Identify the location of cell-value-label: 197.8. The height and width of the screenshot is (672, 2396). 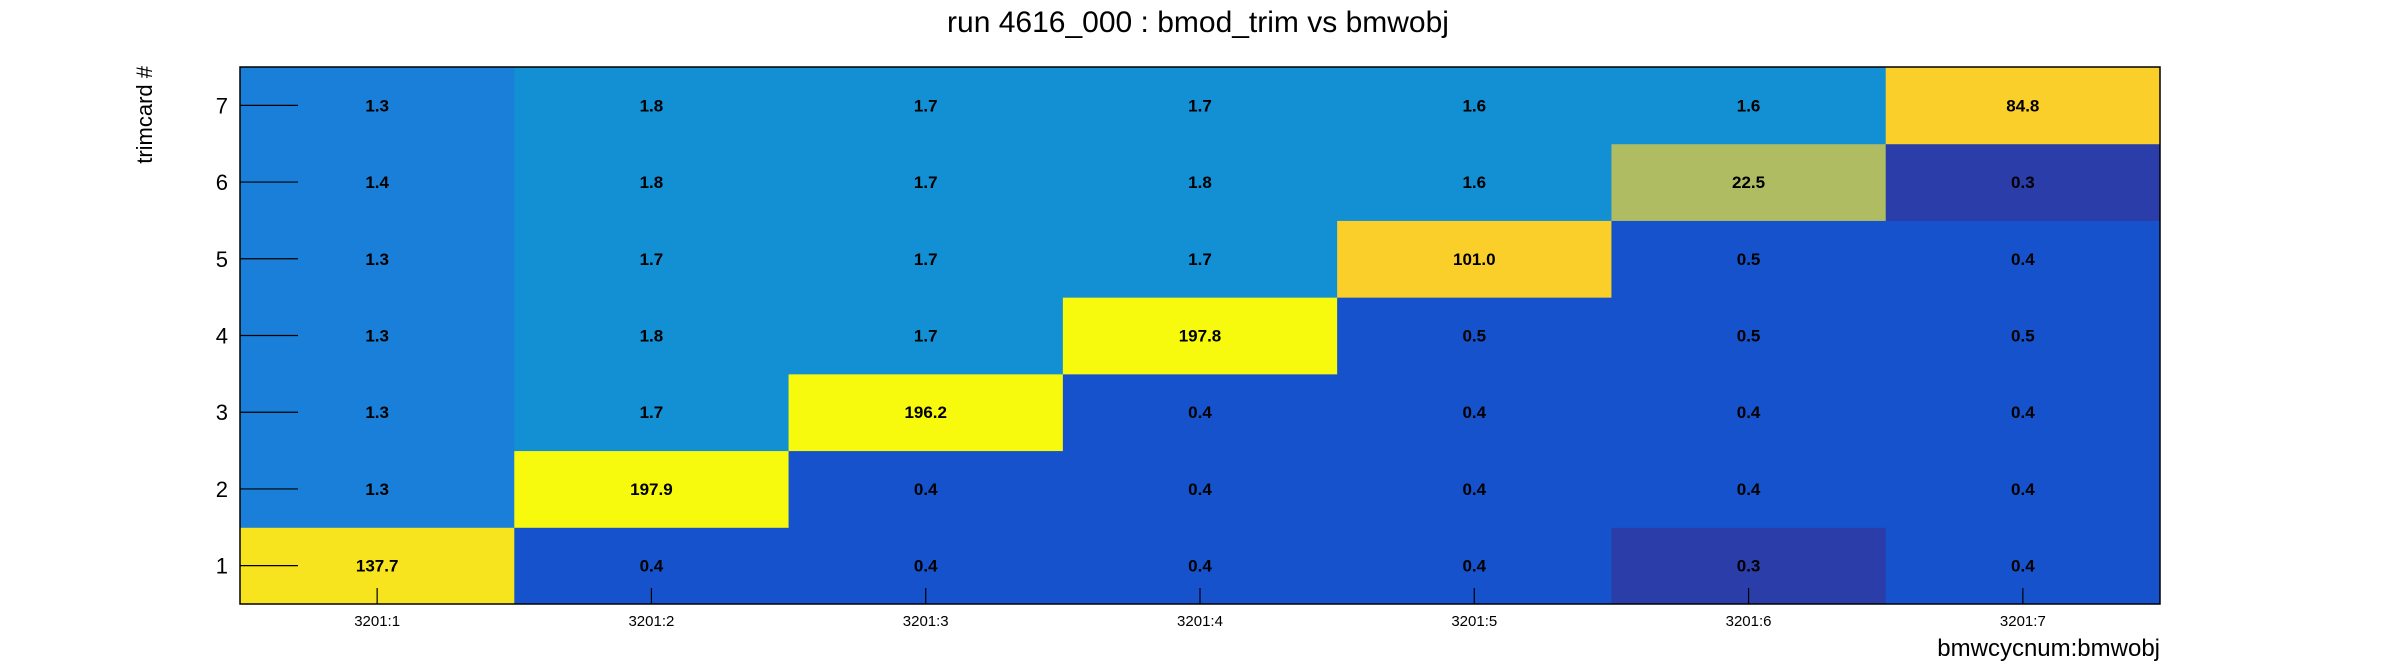
(1200, 336).